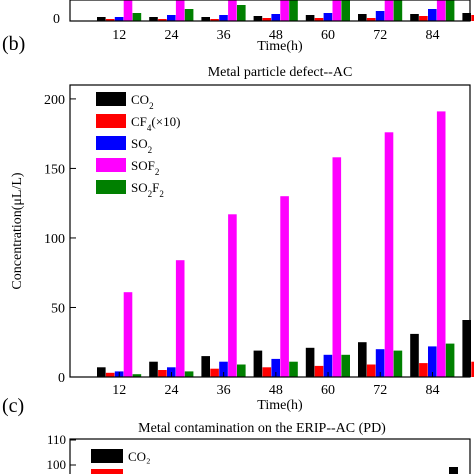 The height and width of the screenshot is (474, 474). What do you see at coordinates (224, 35) in the screenshot?
I see `top-x-tick-label: 36` at bounding box center [224, 35].